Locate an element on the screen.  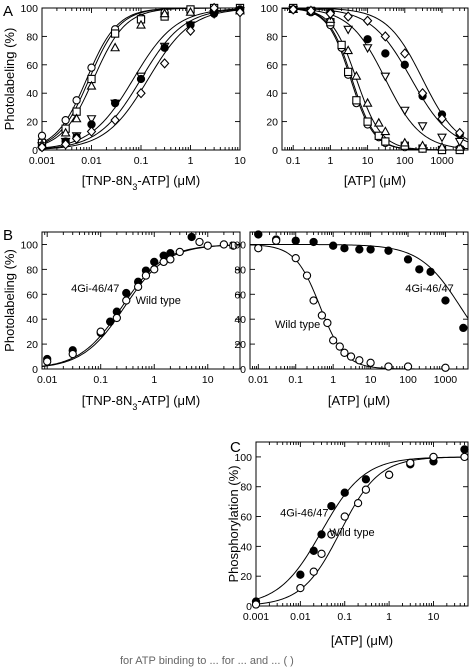
y-tick-label: 20 is located at coordinates (32, 123).